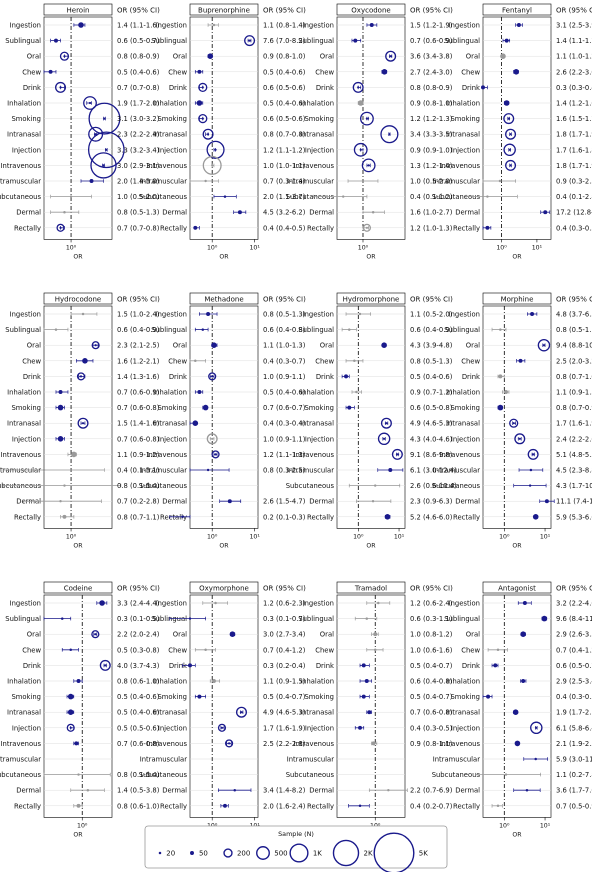  What do you see at coordinates (517, 545) in the screenshot?
I see `x-axis-label: OR` at bounding box center [517, 545].